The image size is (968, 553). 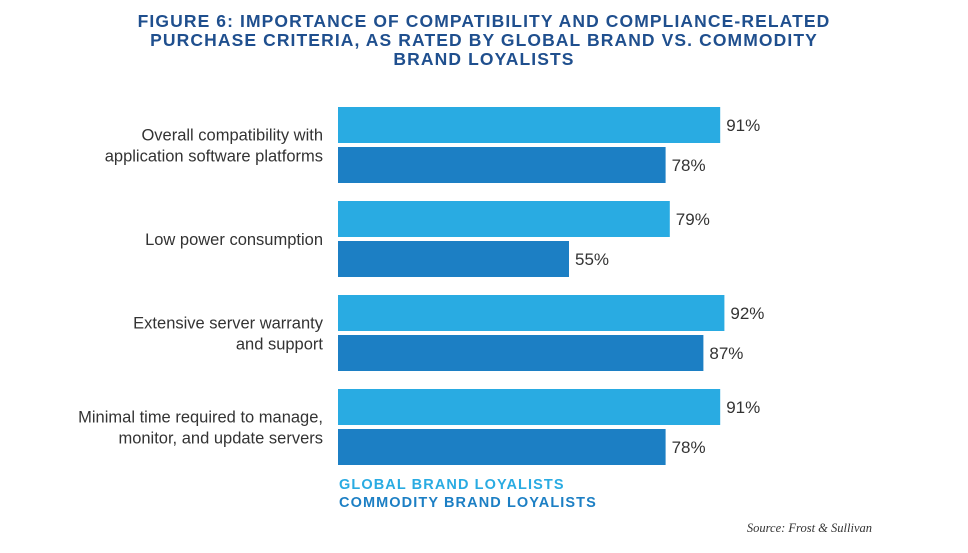 I want to click on legend-entry-commodity: COMMODITY BRAND LOYALISTS, so click(x=468, y=503).